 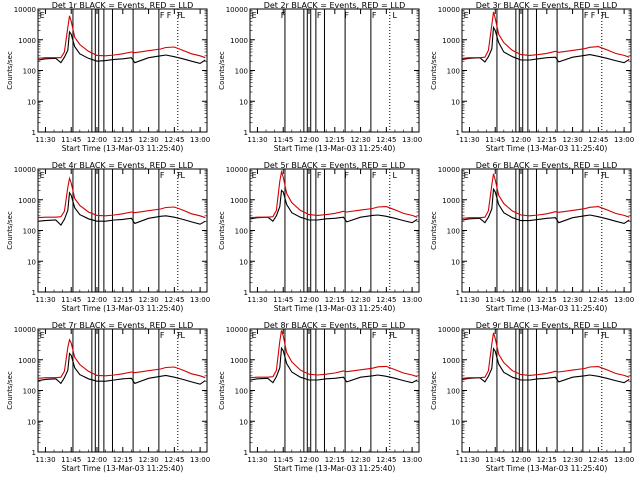 I want to click on panel-title: Det 7r BLACK = Events, RED = LLD, so click(x=123, y=325).